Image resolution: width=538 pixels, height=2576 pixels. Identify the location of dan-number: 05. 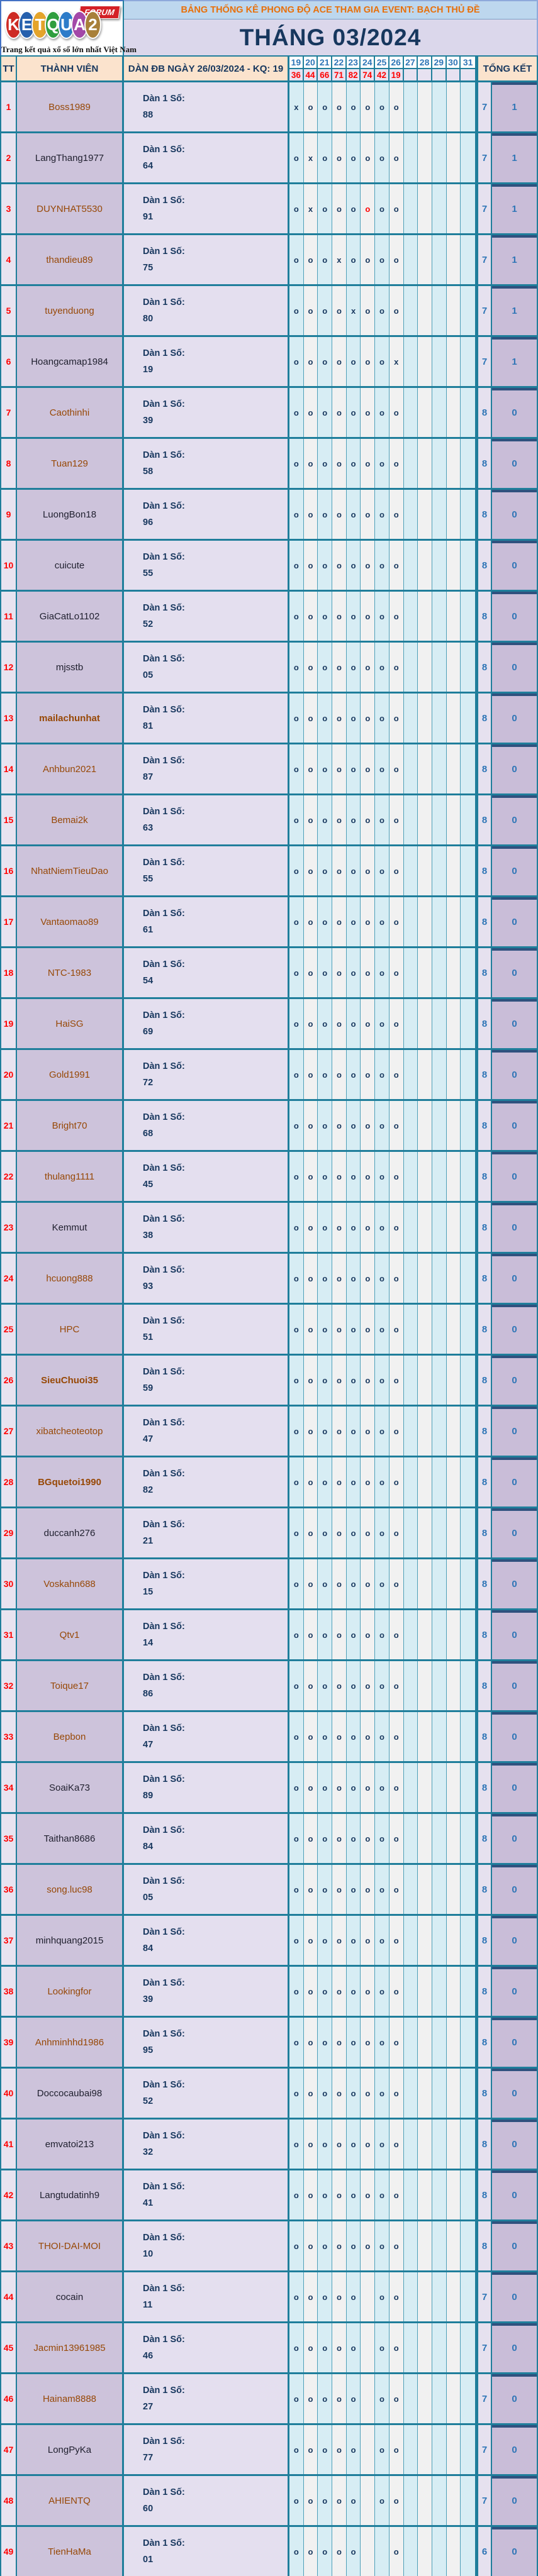
(149, 1898).